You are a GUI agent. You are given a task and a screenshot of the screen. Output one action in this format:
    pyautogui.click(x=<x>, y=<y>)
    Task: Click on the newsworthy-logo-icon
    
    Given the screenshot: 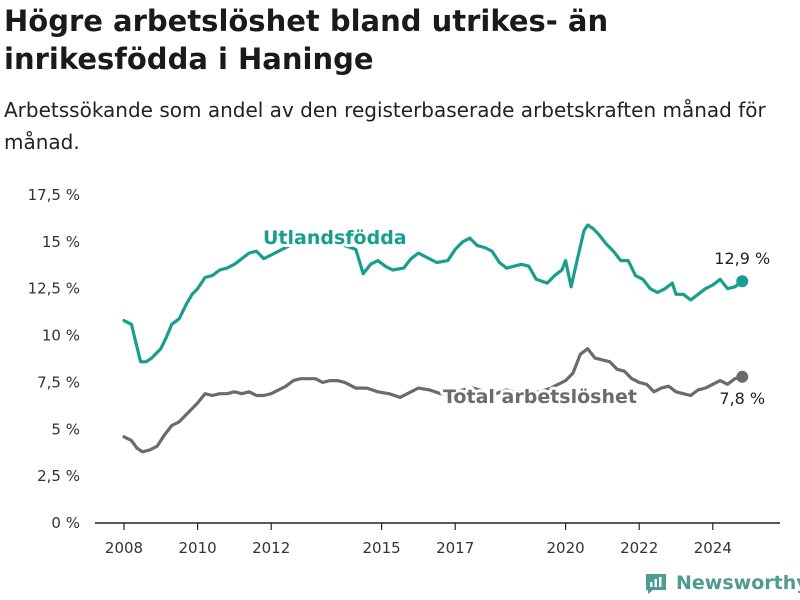 What is the action you would take?
    pyautogui.click(x=656, y=584)
    